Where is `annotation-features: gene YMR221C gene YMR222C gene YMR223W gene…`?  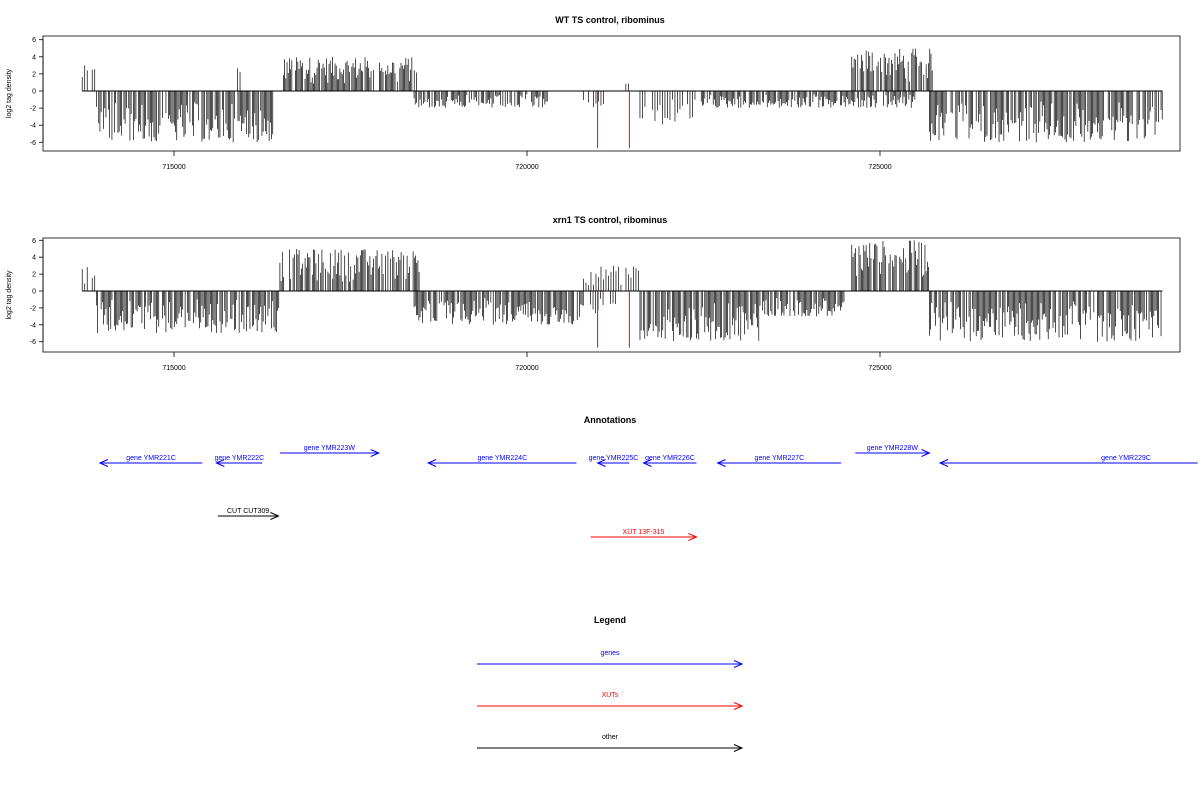
annotation-features: gene YMR221C gene YMR222C gene YMR223W gene… is located at coordinates (648, 493).